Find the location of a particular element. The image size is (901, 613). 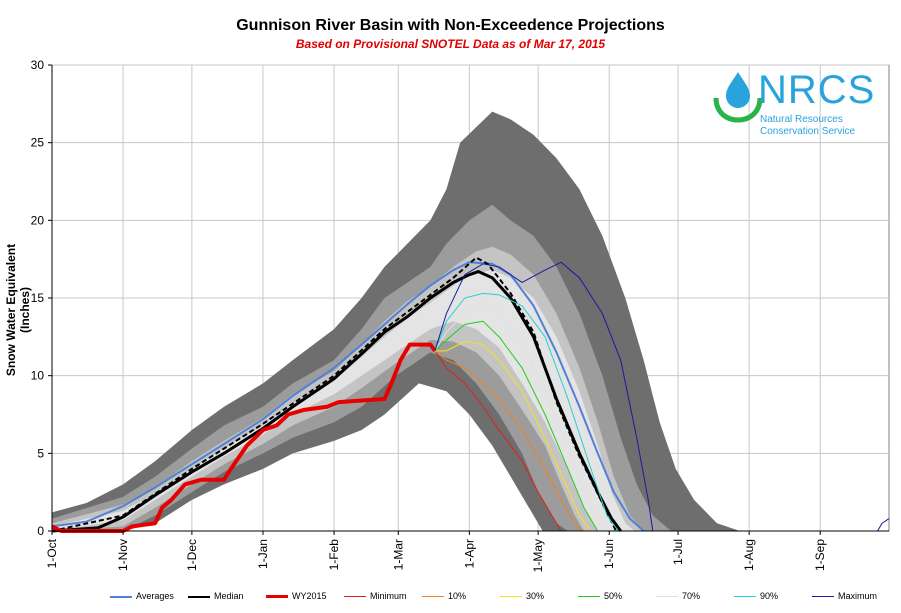

logo-wordmark: NRCS is located at coordinates (817, 90).